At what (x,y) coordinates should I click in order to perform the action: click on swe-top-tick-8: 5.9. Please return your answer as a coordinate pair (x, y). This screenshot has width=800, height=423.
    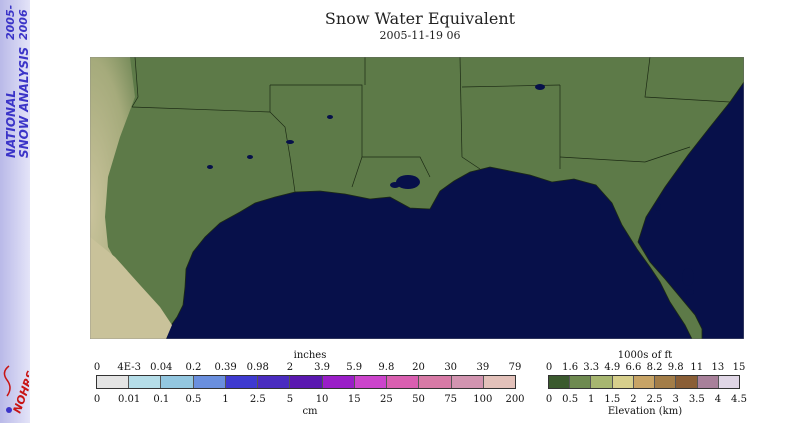
    Looking at the image, I should click on (354, 367).